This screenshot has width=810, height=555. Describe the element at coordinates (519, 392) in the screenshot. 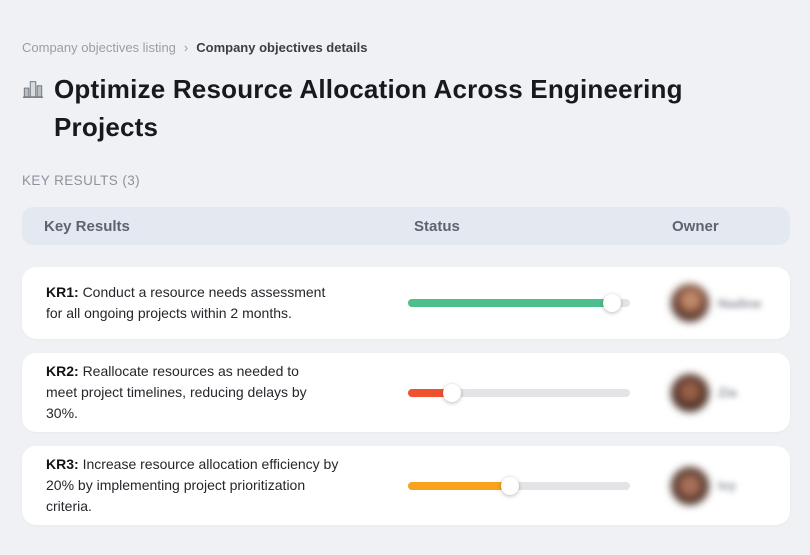

I see `kr2-progress-slider` at that location.